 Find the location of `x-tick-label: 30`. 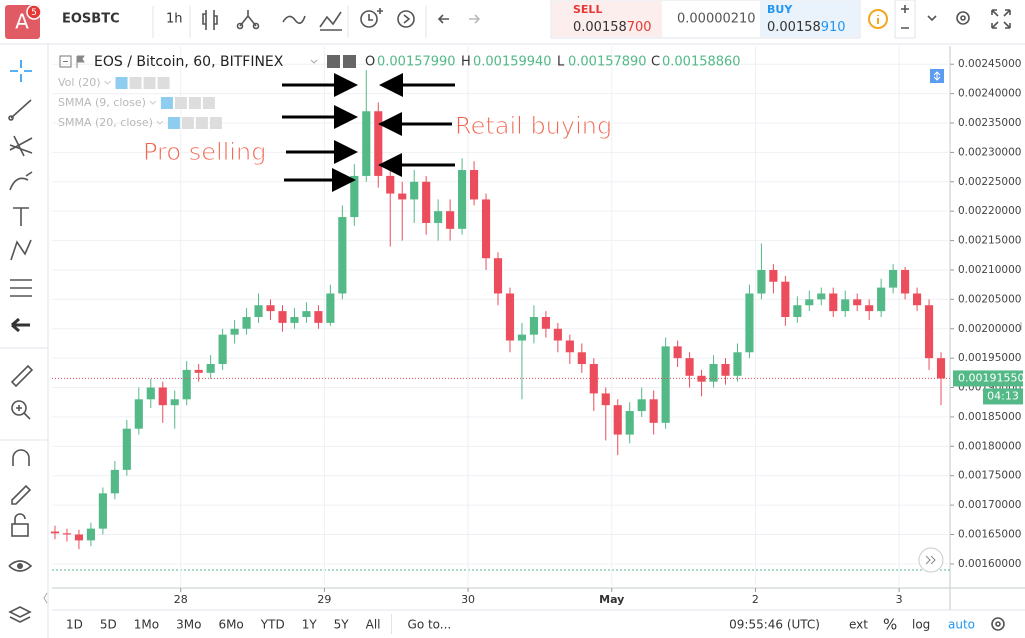

x-tick-label: 30 is located at coordinates (468, 599).